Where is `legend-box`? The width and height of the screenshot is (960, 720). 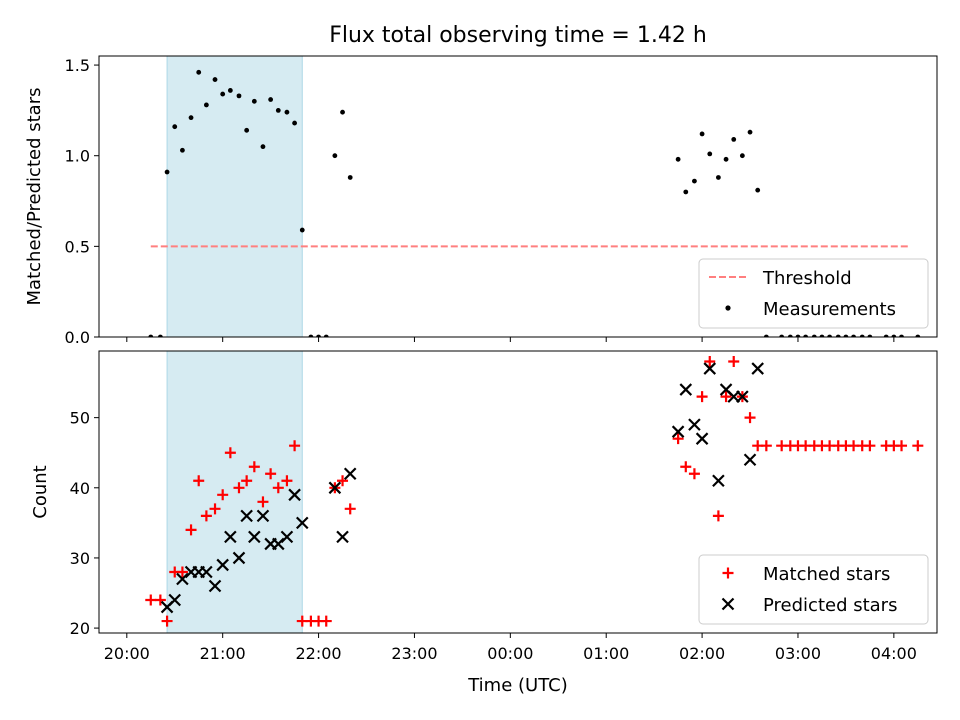
legend-box is located at coordinates (813, 293).